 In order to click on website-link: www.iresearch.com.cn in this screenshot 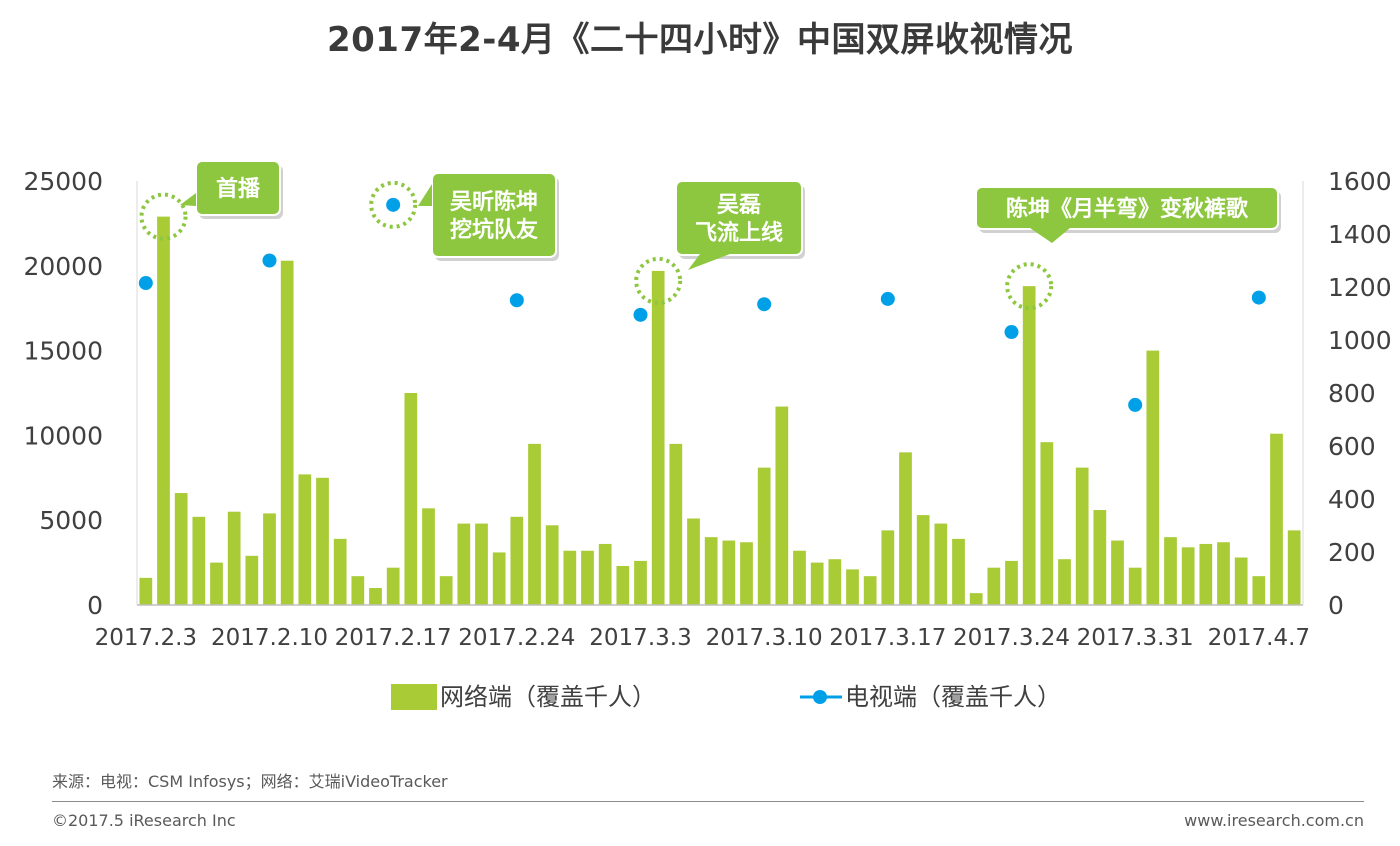, I will do `click(1274, 820)`.